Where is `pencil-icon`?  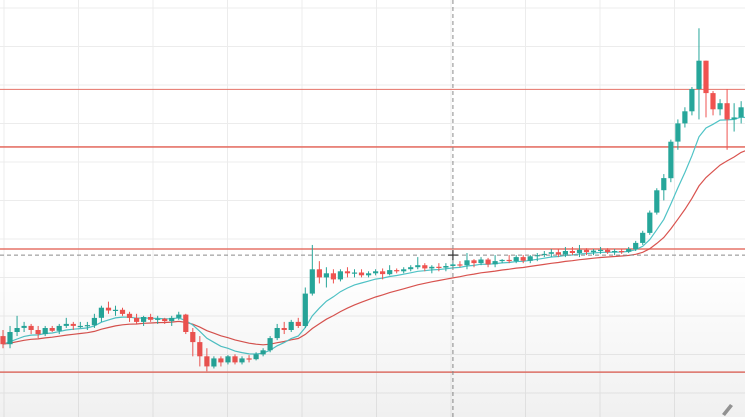 pencil-icon is located at coordinates (727, 410).